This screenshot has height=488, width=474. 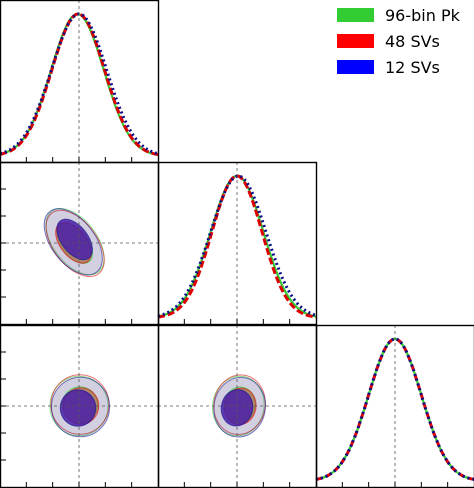 I want to click on legend-label: 12 SVs, so click(x=412, y=67).